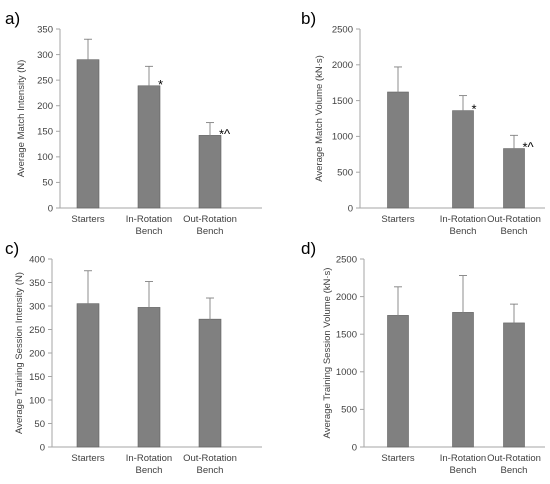 The width and height of the screenshot is (550, 484). Describe the element at coordinates (37, 259) in the screenshot. I see `y-tick-label: 400` at that location.